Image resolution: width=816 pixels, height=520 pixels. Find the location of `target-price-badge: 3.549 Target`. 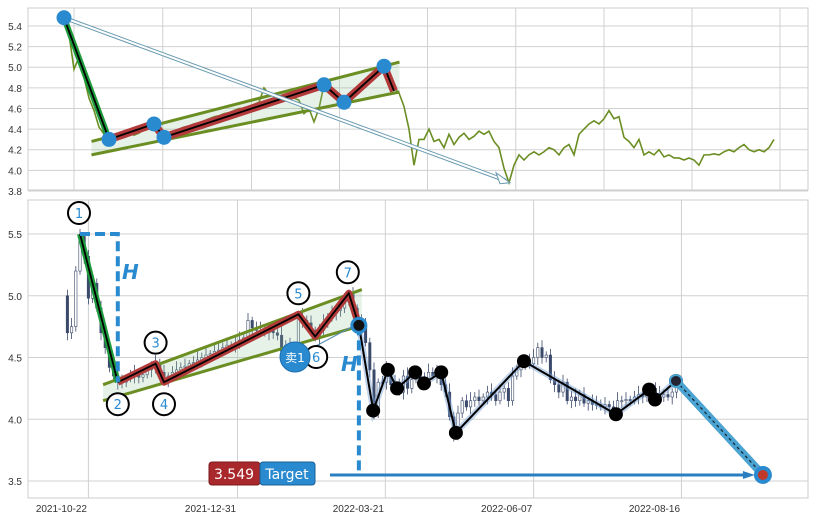

target-price-badge: 3.549 Target is located at coordinates (262, 473).